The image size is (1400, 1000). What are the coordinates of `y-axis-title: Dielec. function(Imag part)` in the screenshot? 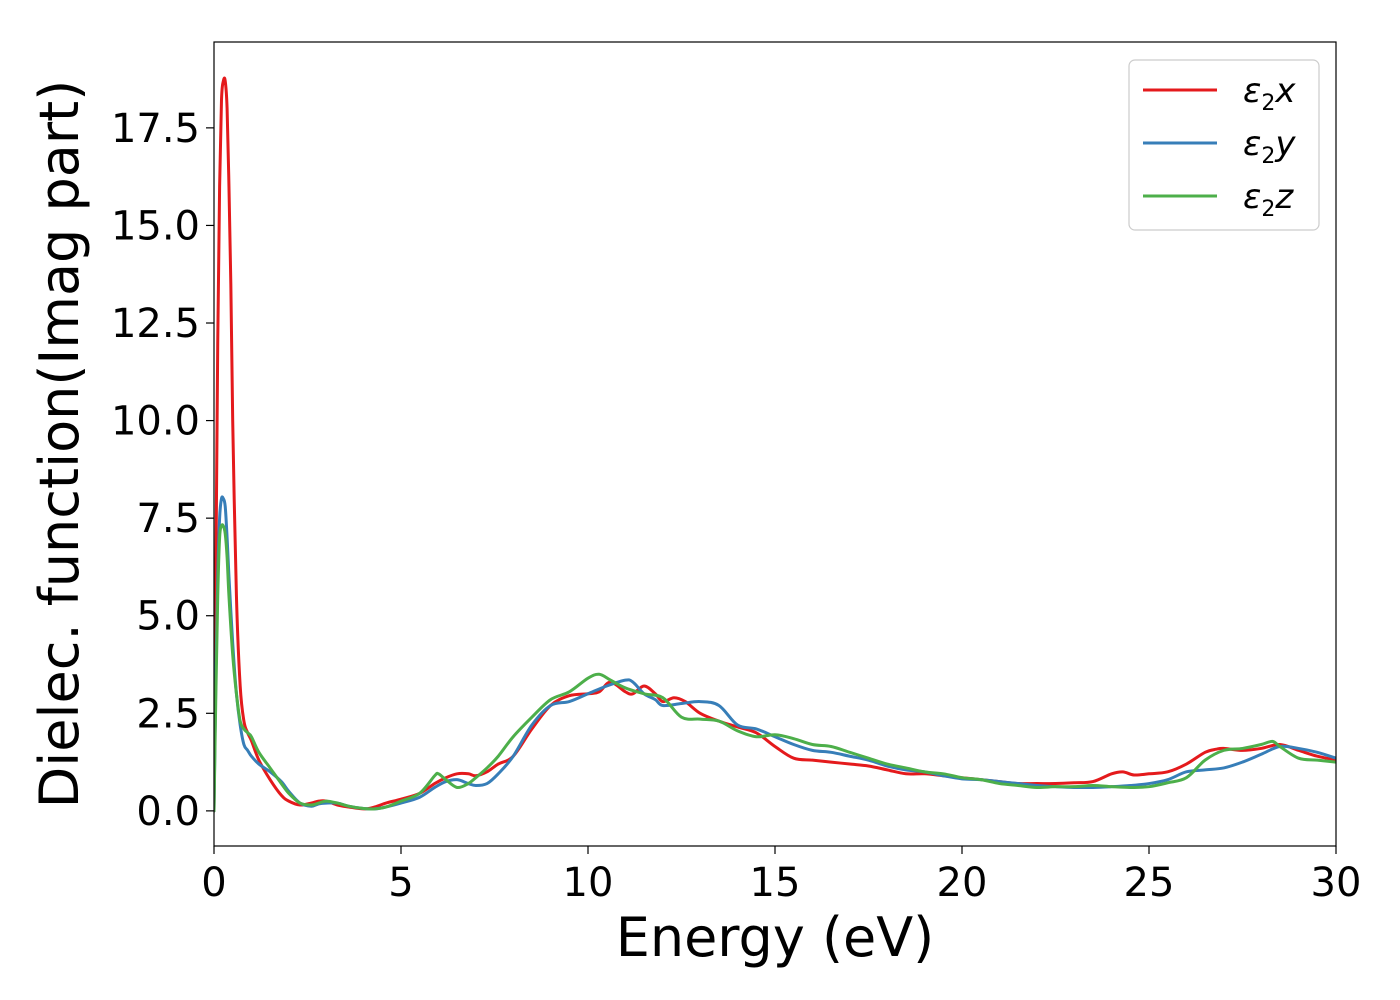 It's located at (59, 444).